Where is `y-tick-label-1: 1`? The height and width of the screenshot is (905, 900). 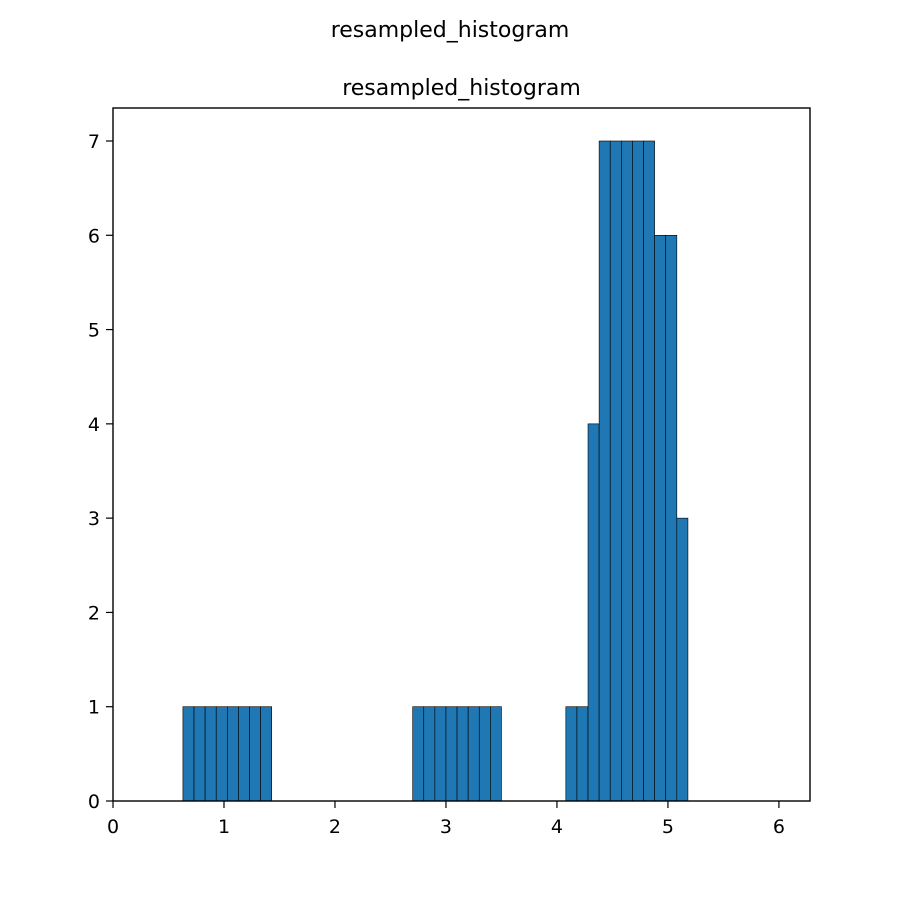 y-tick-label-1: 1 is located at coordinates (94, 708).